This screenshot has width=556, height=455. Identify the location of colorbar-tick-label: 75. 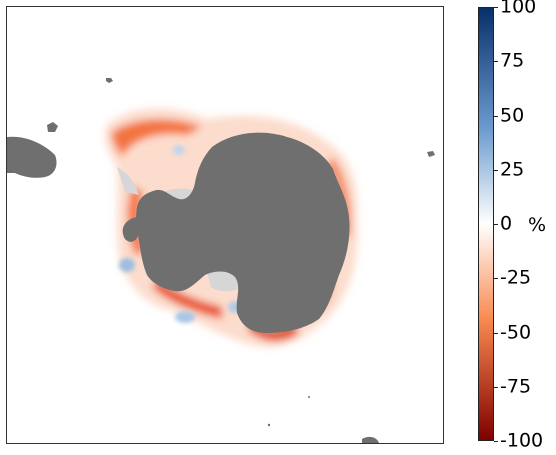
(512, 60).